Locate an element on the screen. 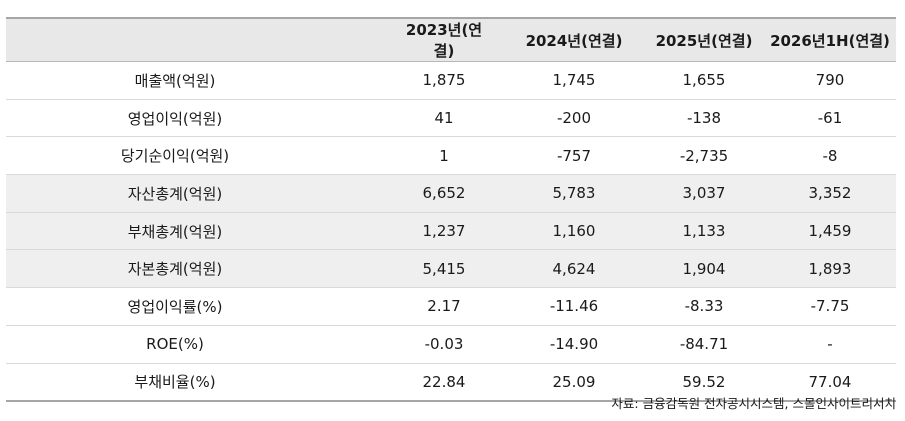 The width and height of the screenshot is (905, 421). cell-value: -200 is located at coordinates (574, 118).